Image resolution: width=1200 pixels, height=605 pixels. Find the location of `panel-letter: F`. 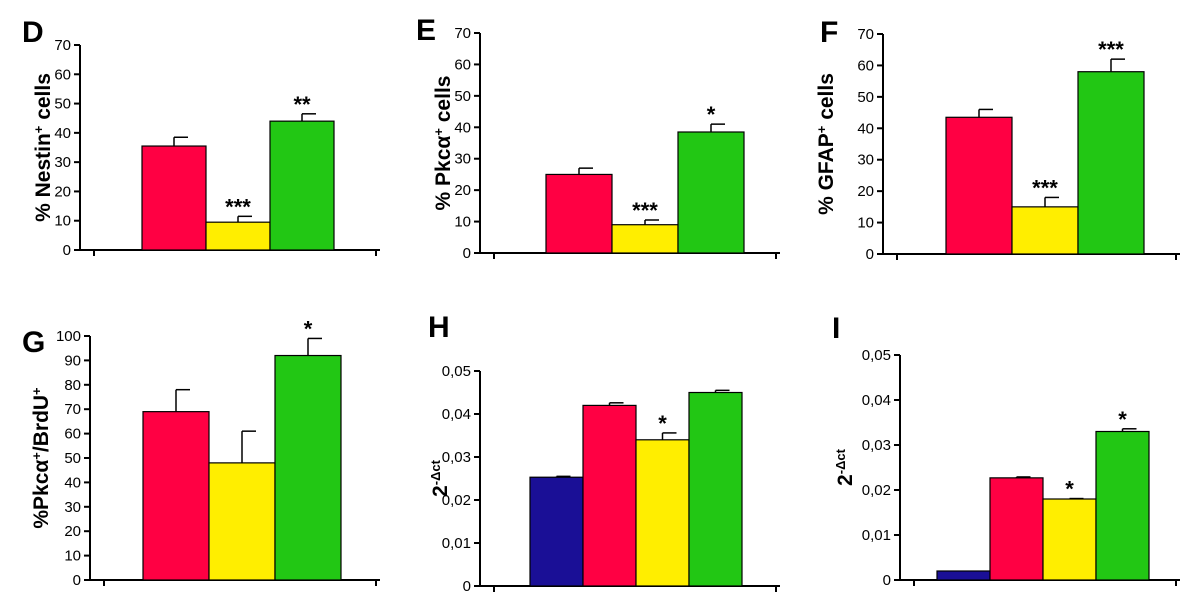

panel-letter: F is located at coordinates (829, 32).